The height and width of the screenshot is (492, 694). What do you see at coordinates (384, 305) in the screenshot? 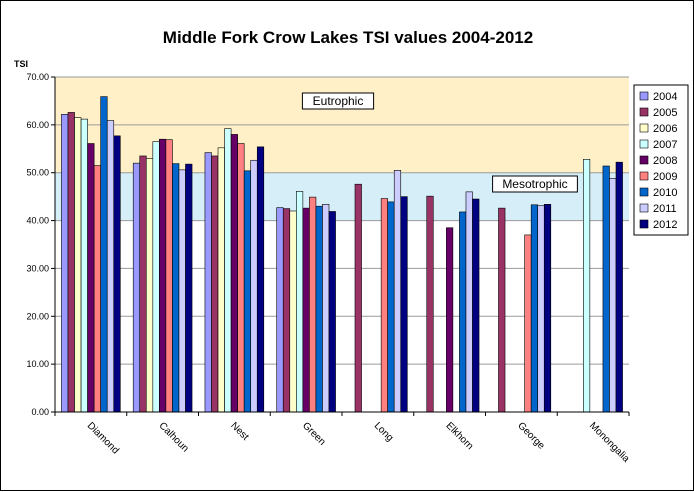
I see `bar-long-2009` at bounding box center [384, 305].